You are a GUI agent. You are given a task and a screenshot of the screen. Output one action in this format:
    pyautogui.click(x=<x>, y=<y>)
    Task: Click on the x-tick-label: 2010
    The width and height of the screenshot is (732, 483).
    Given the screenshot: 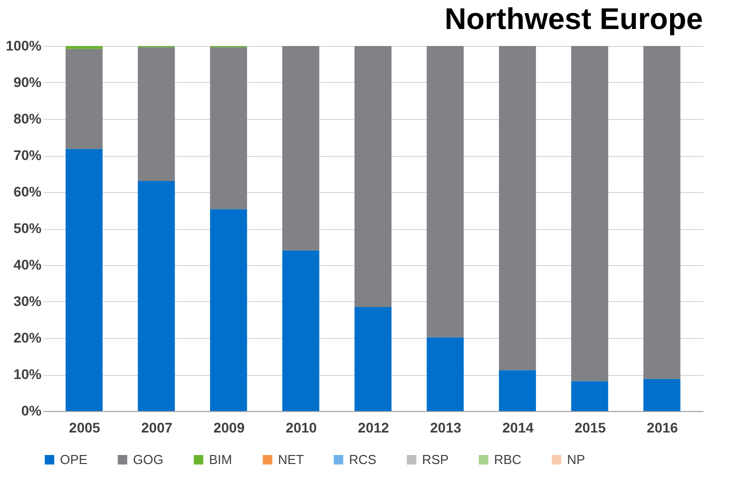 What is the action you would take?
    pyautogui.click(x=302, y=428)
    